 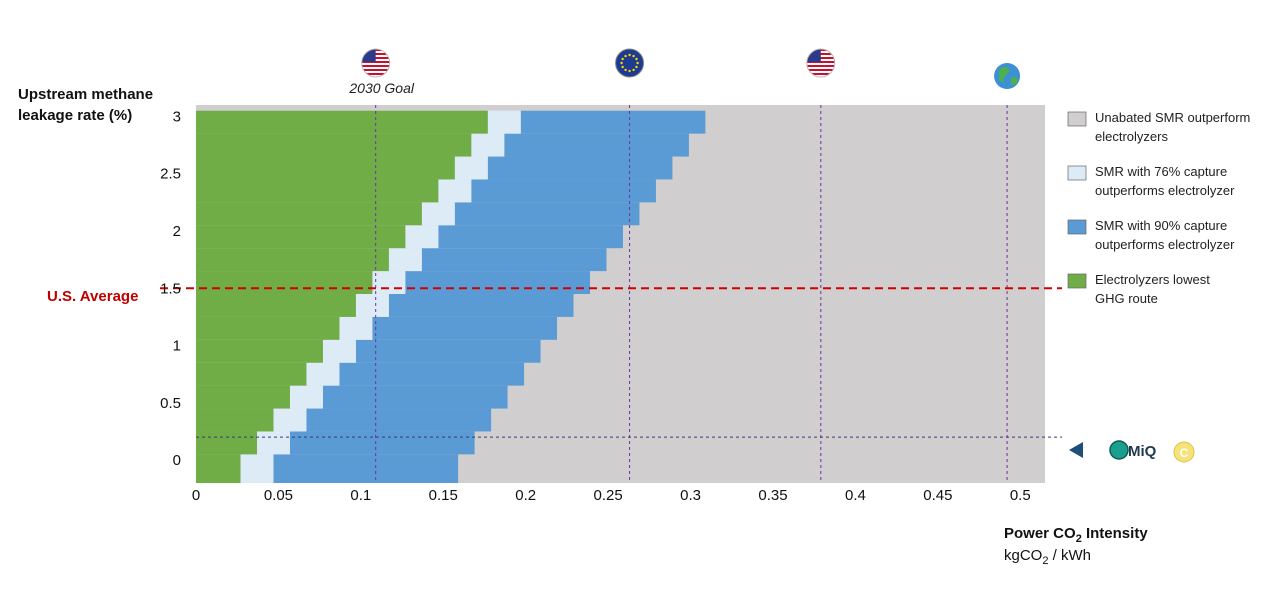 What do you see at coordinates (1076, 450) in the screenshot?
I see `pointer-left-icon` at bounding box center [1076, 450].